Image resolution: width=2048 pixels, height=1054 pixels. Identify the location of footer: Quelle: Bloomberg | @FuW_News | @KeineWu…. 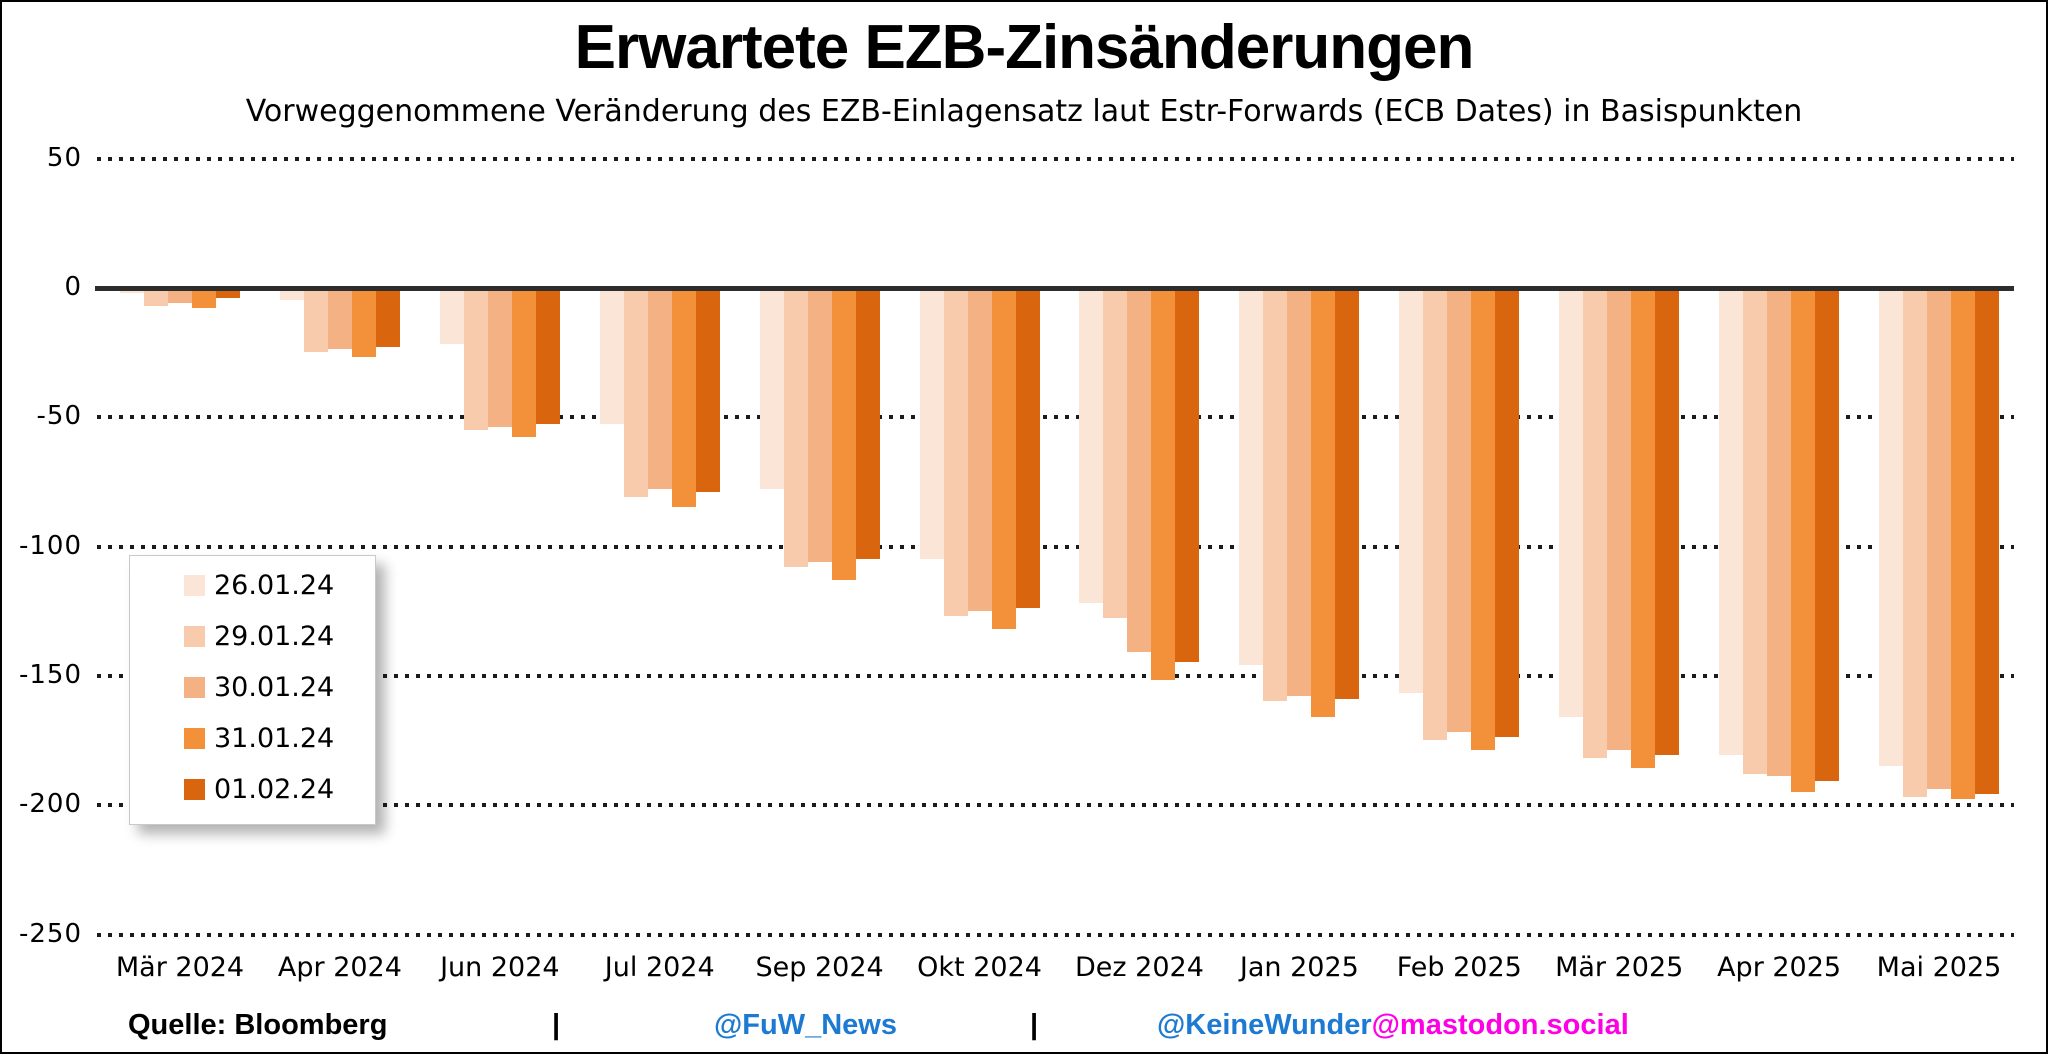
(1024, 1030).